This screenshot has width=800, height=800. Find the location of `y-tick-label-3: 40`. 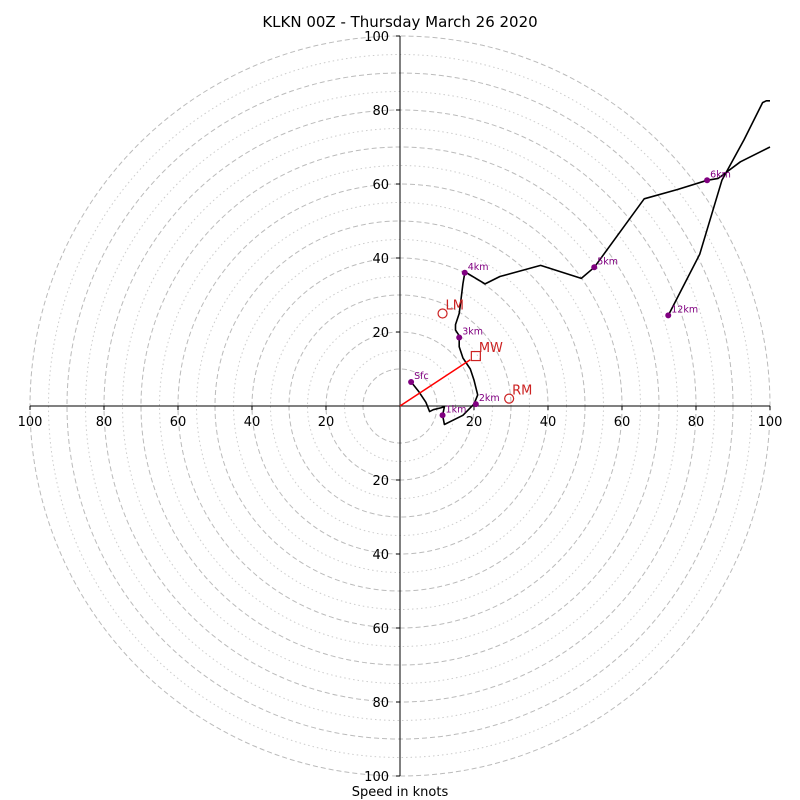

y-tick-label-3: 40 is located at coordinates (380, 259).